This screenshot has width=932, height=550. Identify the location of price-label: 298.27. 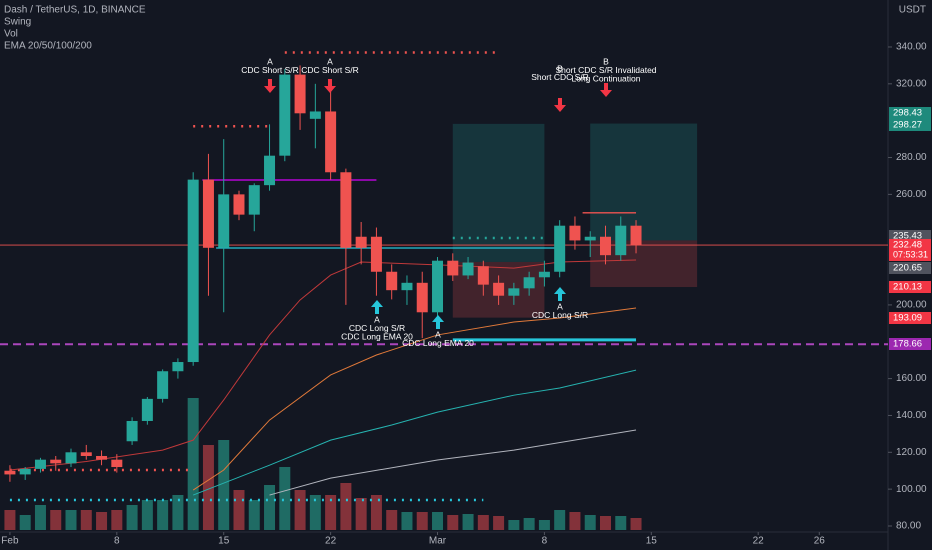
(907, 125).